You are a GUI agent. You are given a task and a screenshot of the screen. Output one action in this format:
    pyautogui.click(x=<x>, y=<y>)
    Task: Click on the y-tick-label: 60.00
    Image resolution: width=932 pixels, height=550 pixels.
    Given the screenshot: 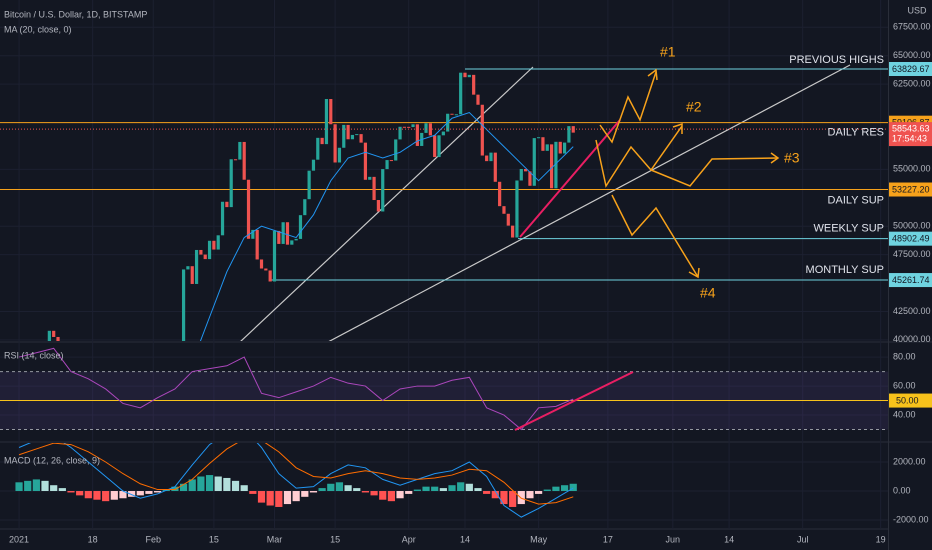 What is the action you would take?
    pyautogui.click(x=904, y=385)
    